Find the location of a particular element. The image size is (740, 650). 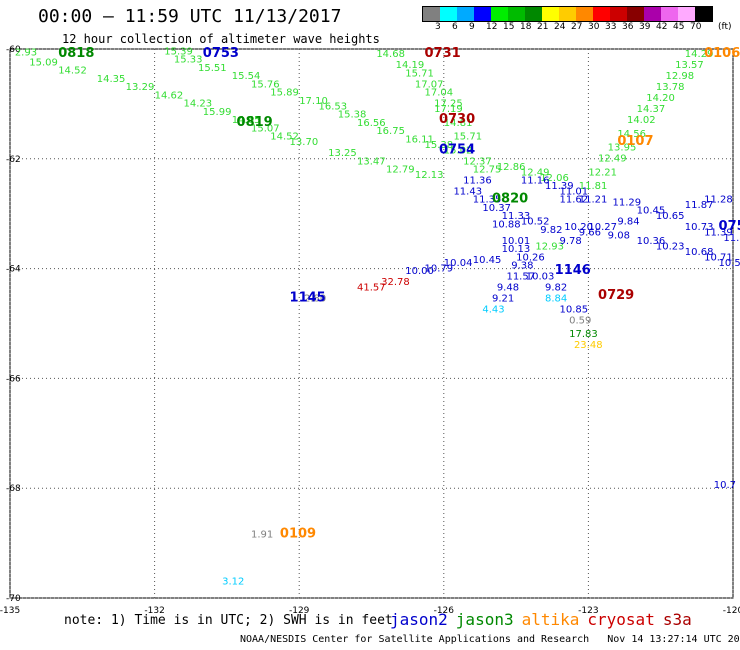

swh-value-label: 11.21 is located at coordinates (593, 200).